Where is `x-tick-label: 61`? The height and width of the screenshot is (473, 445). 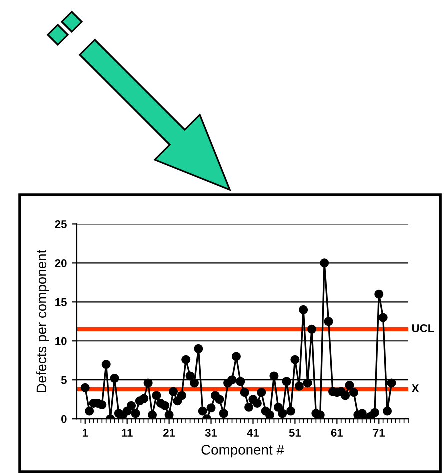 x-tick-label: 61 is located at coordinates (337, 433).